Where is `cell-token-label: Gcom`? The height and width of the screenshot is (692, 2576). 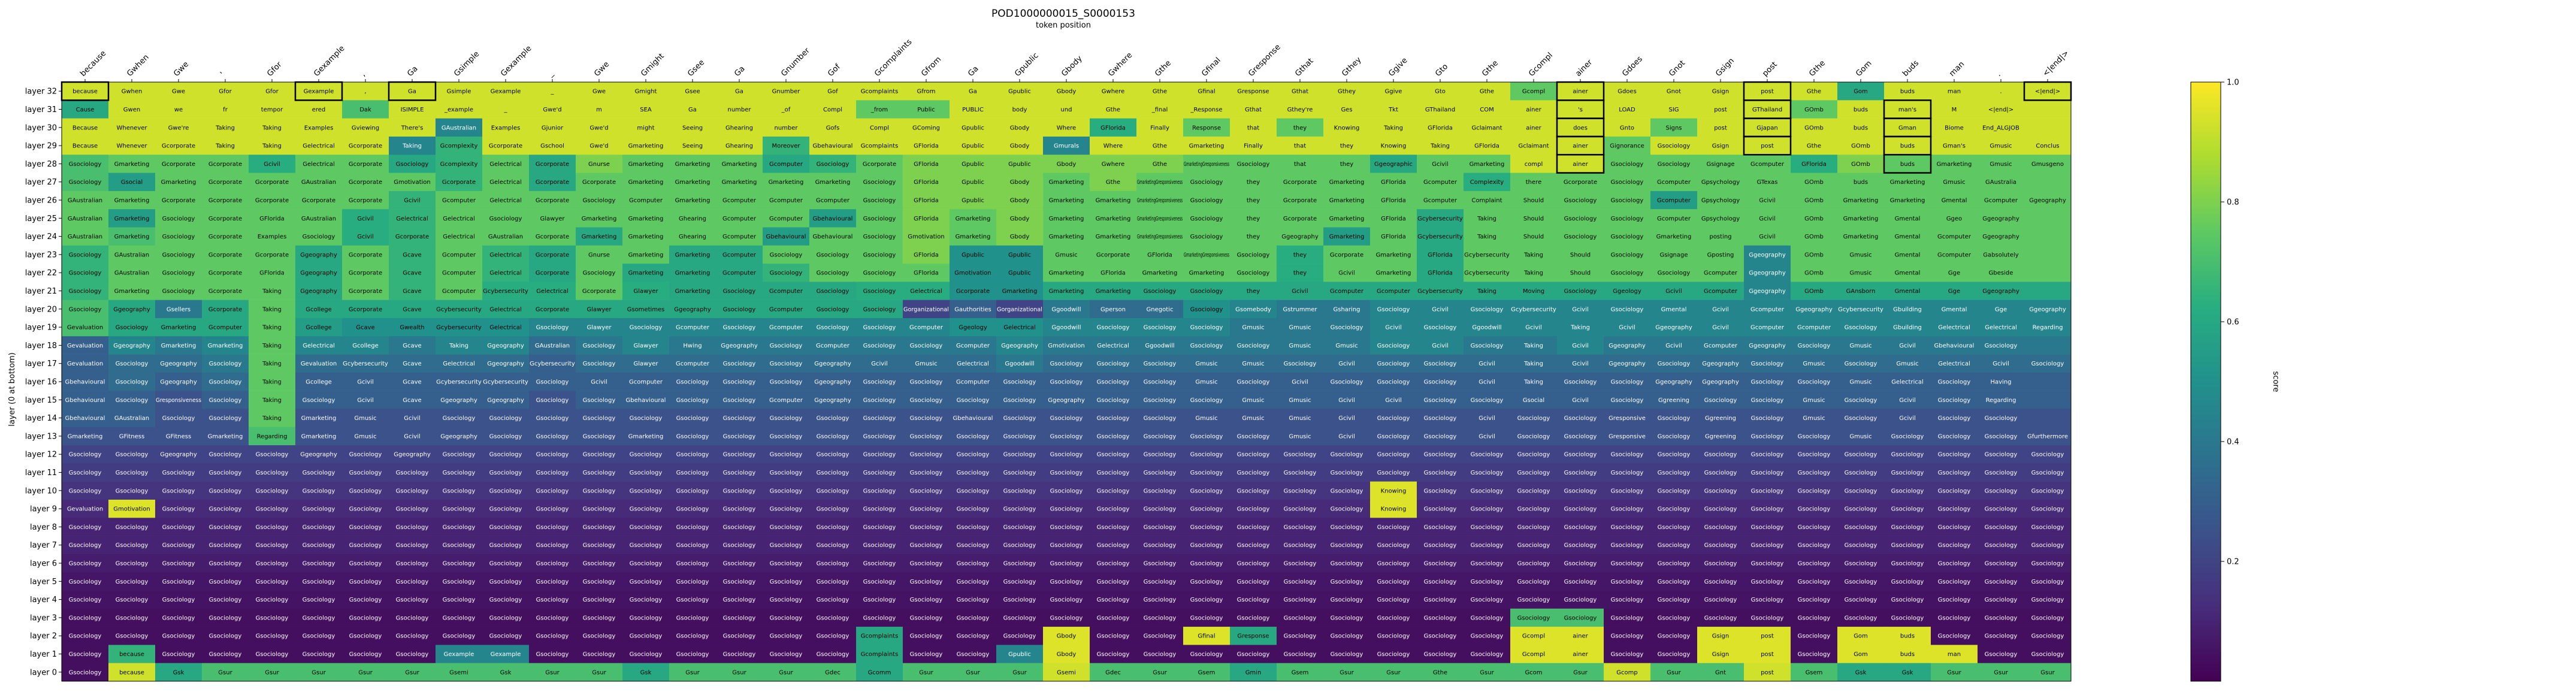
cell-token-label: Gcom is located at coordinates (1533, 672).